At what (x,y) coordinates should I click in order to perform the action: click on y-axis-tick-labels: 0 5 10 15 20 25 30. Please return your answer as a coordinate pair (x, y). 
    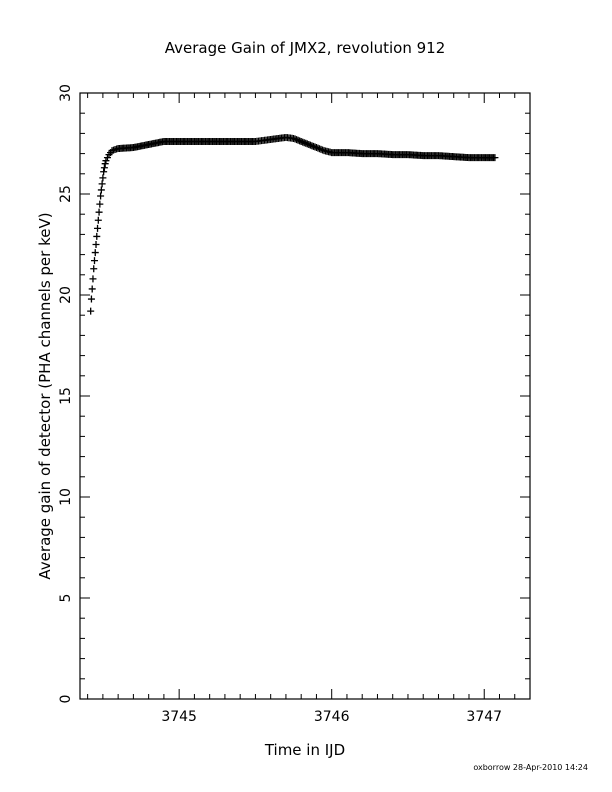
    Looking at the image, I should click on (66, 393).